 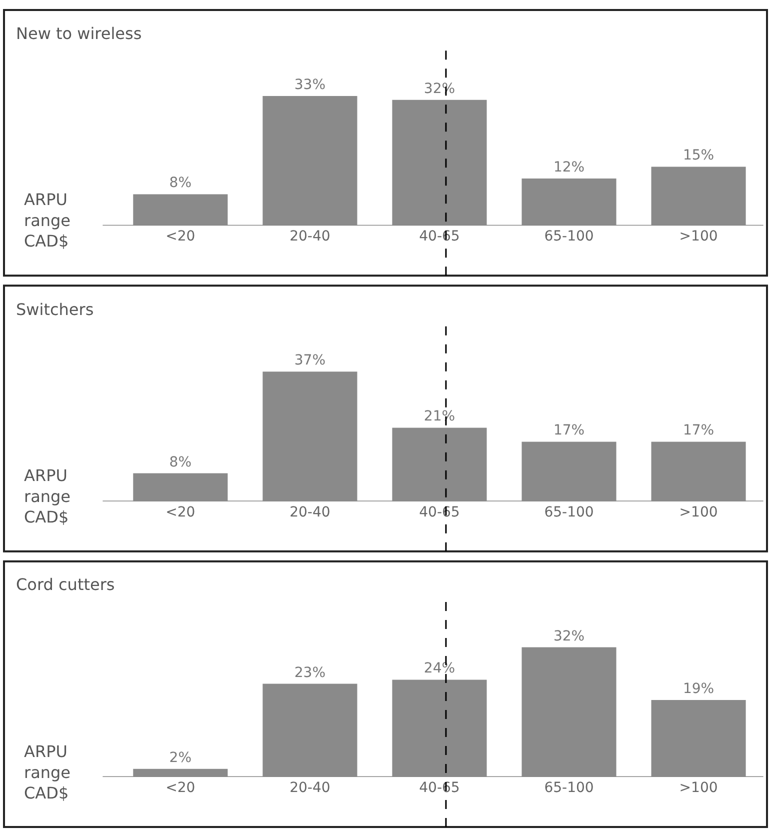 What do you see at coordinates (65, 584) in the screenshot?
I see `chart-title: Cord cutters` at bounding box center [65, 584].